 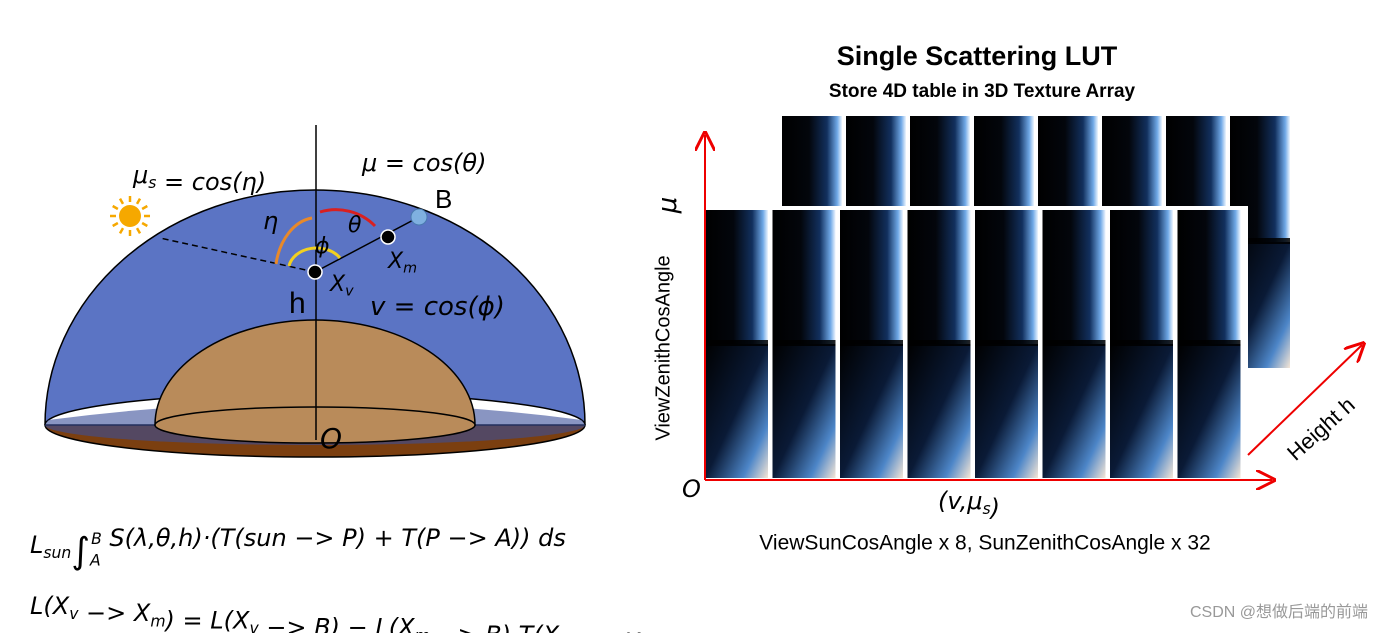 I want to click on text-part: −> B) − L(X, so click(x=337, y=623).